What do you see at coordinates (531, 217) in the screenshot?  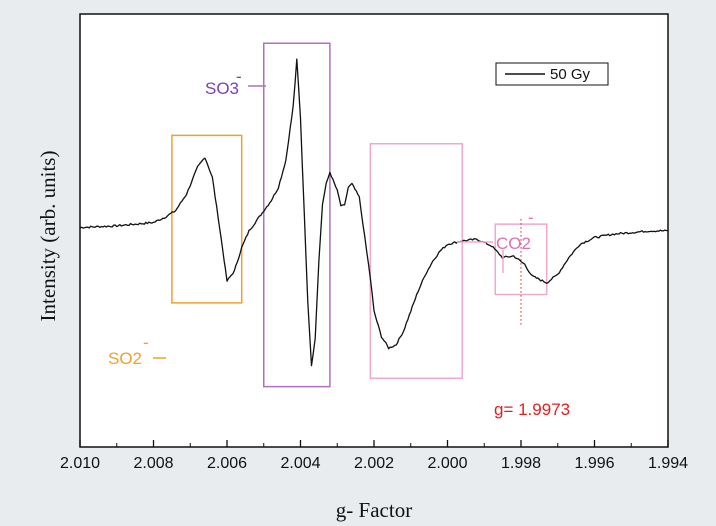 I see `co2-superscript: -` at bounding box center [531, 217].